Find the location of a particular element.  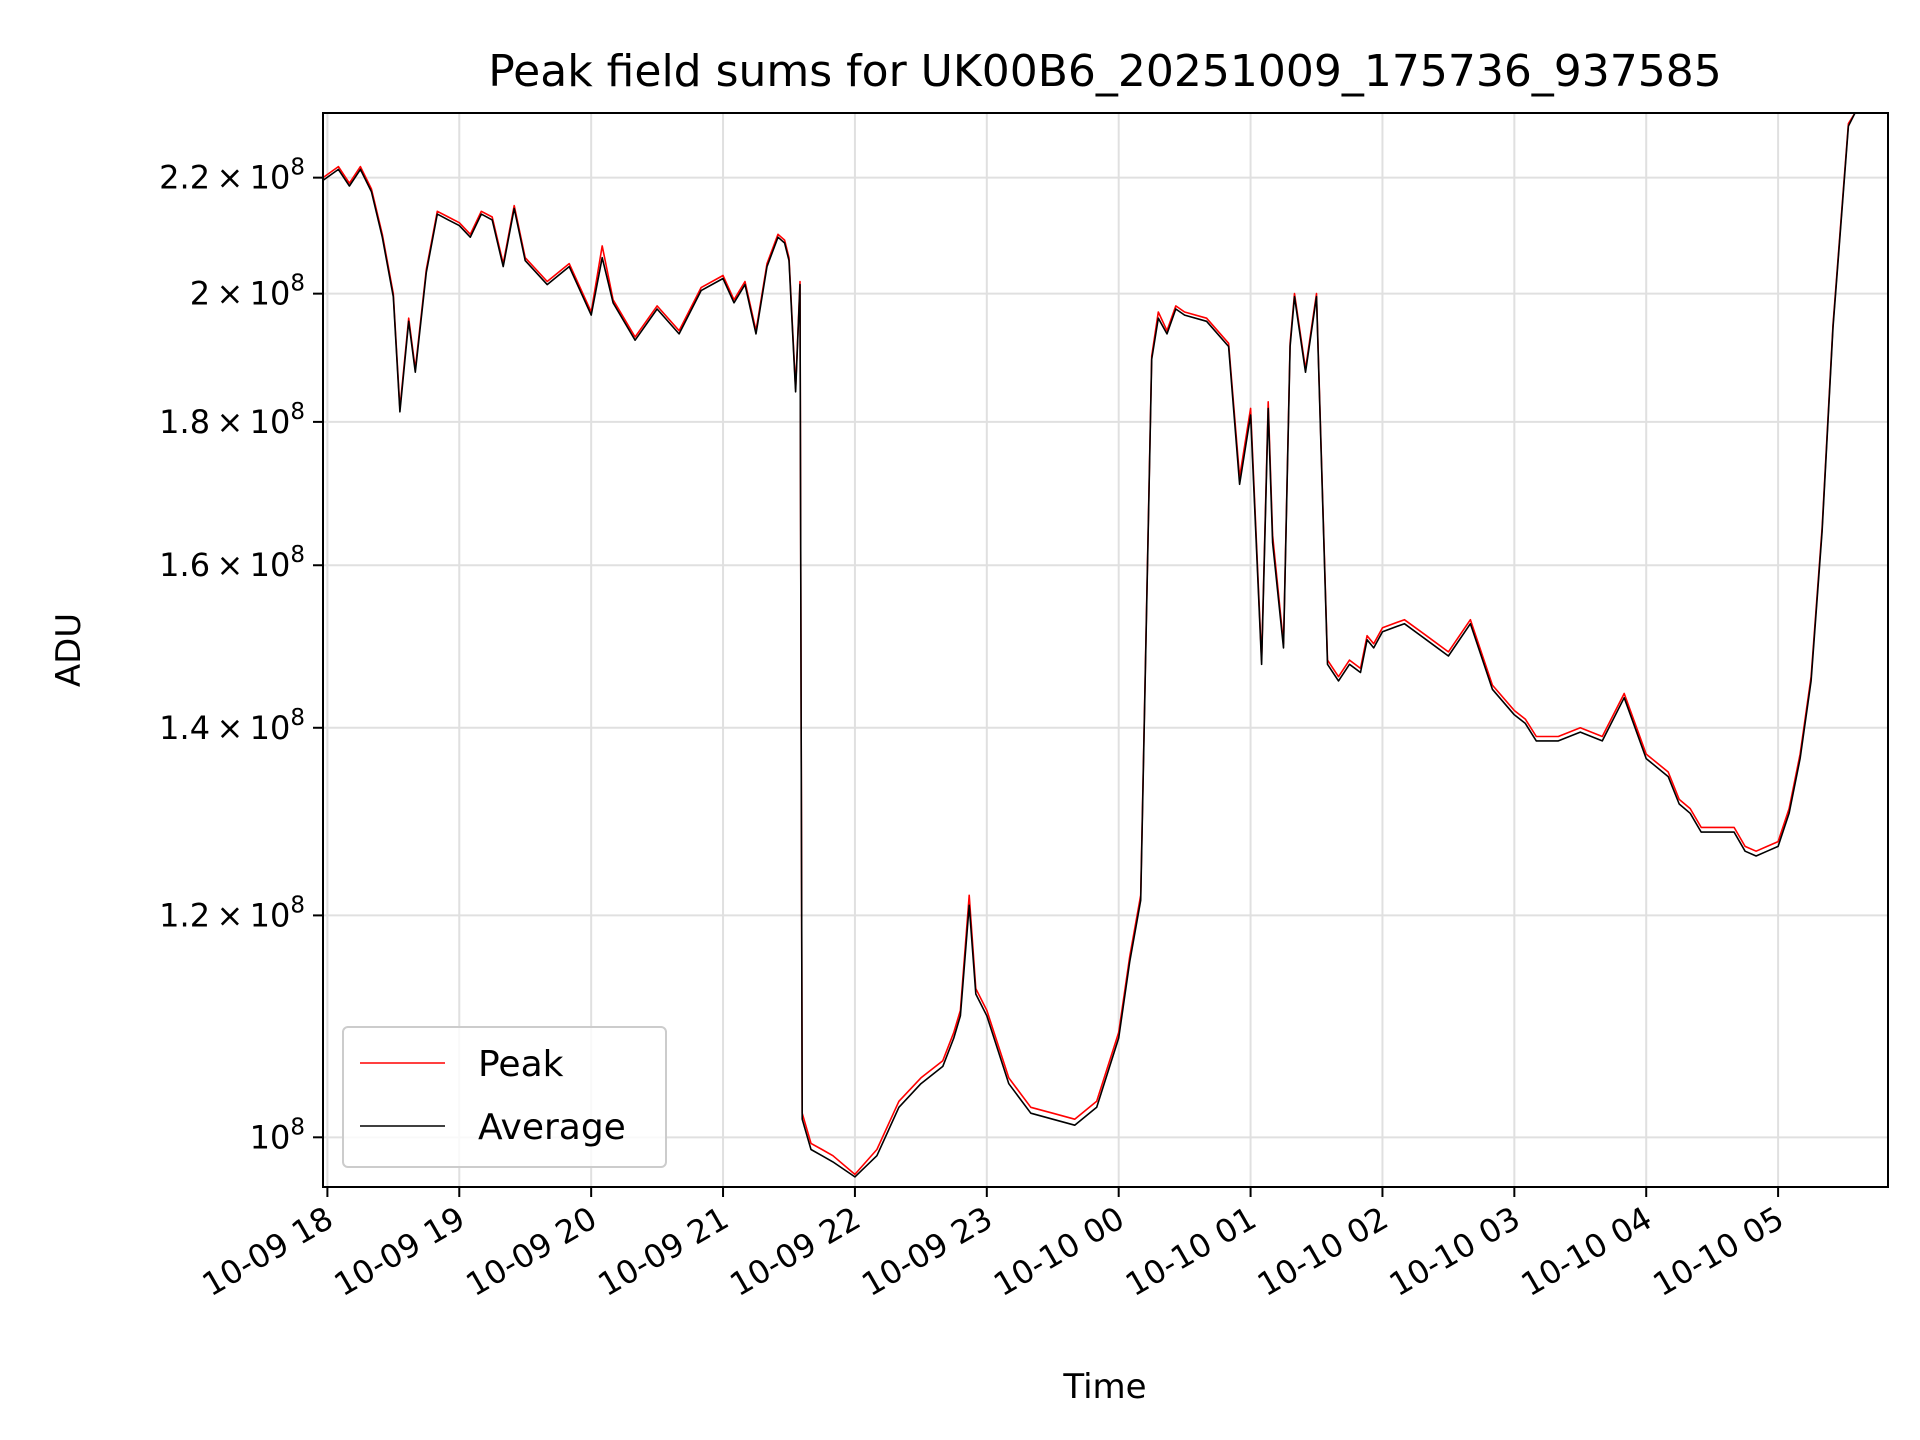

legend-label-peak: Peak is located at coordinates (521, 1064).